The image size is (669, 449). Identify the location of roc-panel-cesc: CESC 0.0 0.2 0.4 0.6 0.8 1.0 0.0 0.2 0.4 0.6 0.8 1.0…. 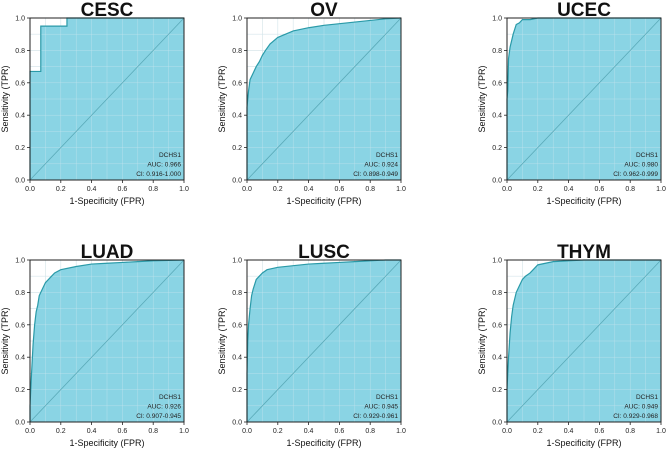
(94, 103).